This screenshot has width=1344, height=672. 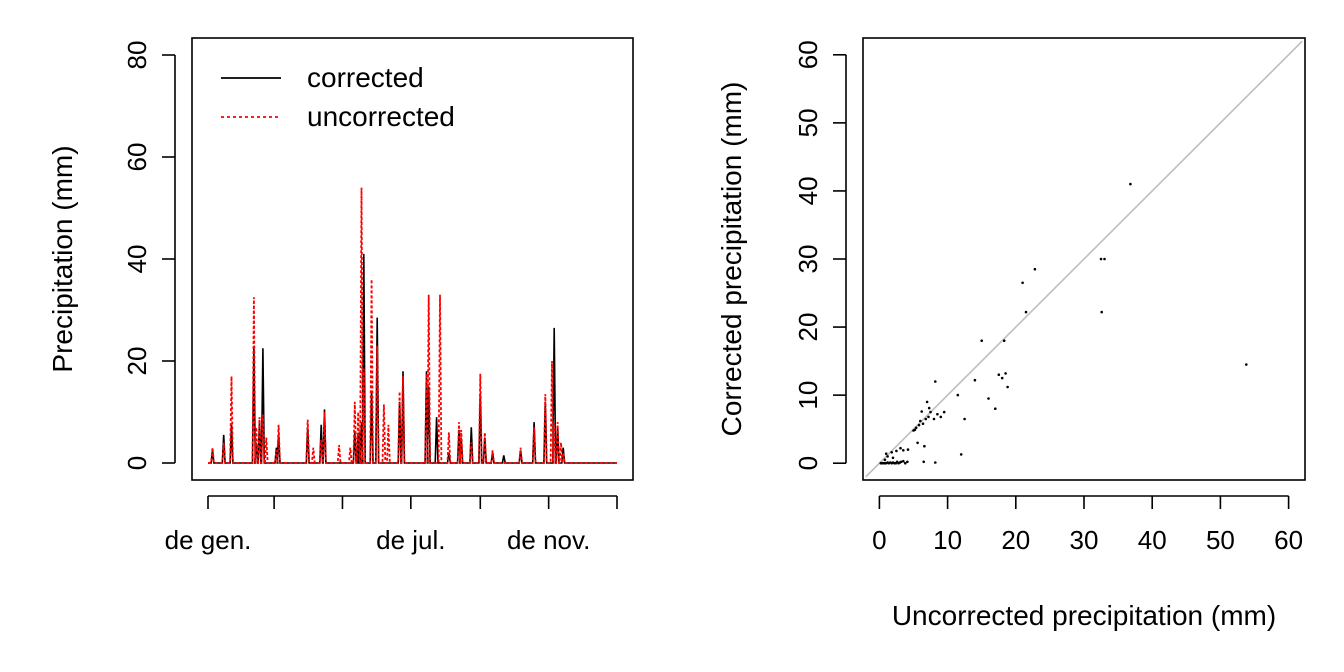 I want to click on legend: corrected uncorrected, so click(x=338, y=97).